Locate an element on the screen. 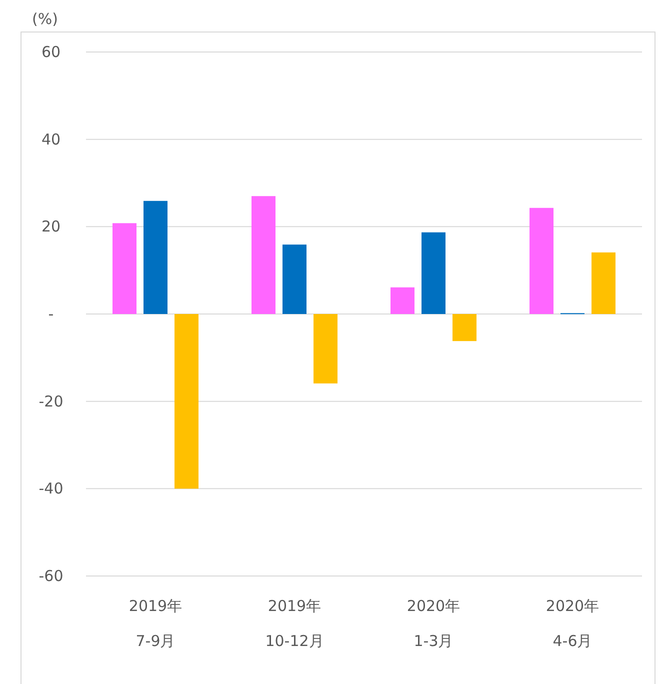 The height and width of the screenshot is (684, 658). y-tick-label: 60 is located at coordinates (51, 52).